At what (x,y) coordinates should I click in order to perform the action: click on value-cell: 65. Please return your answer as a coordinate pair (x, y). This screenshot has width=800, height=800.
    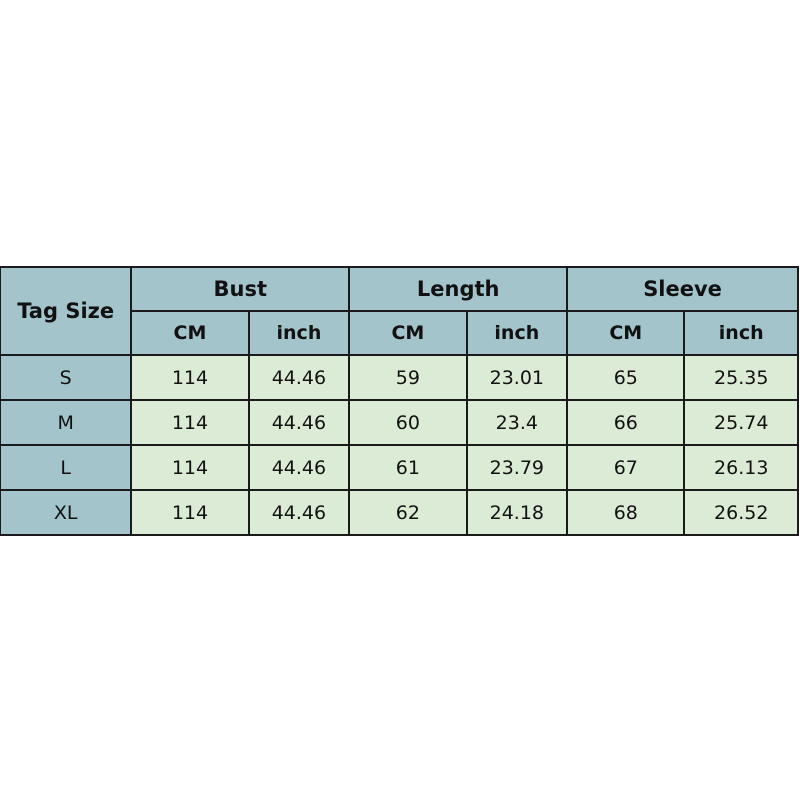
    Looking at the image, I should click on (626, 377).